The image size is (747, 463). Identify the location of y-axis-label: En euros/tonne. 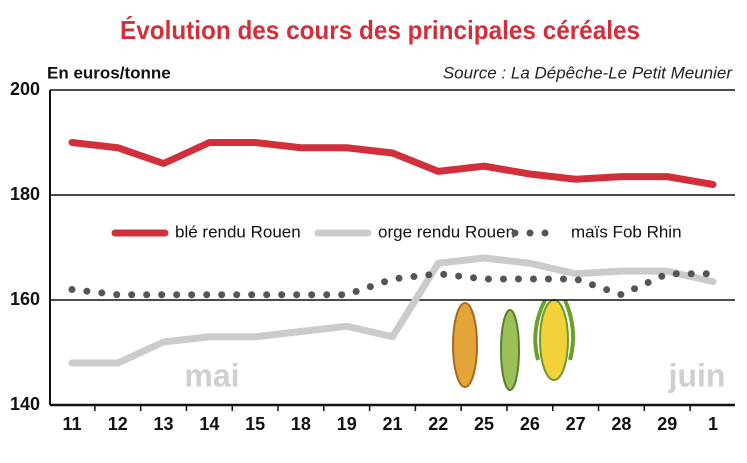
(109, 72).